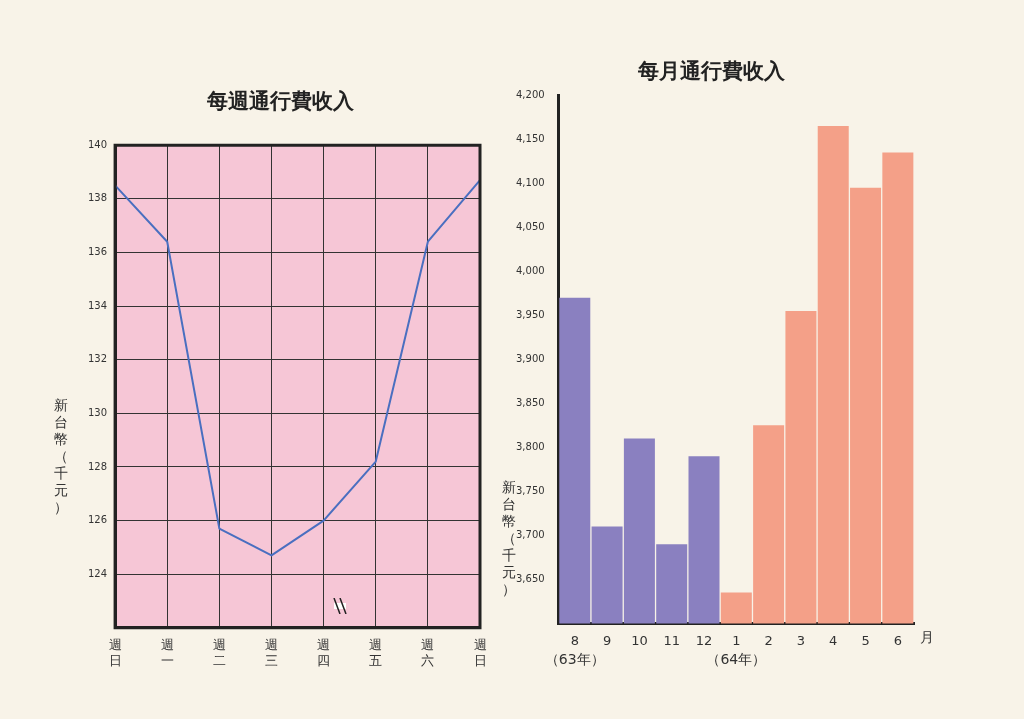 The width and height of the screenshot is (1024, 719). I want to click on x-tick-label: 週三, so click(271, 652).